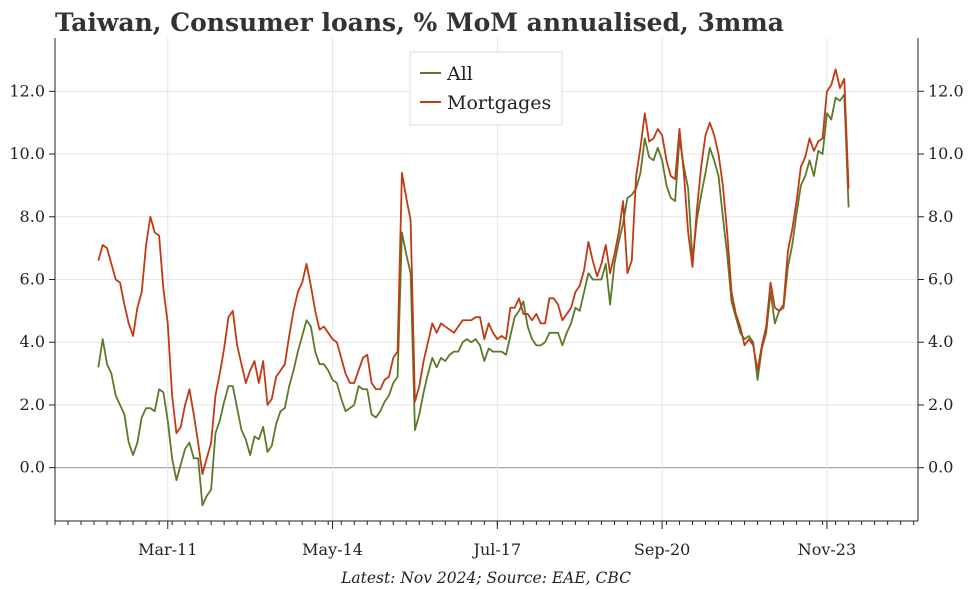 The width and height of the screenshot is (972, 589). I want to click on legend: All Mortgages, so click(486, 88).